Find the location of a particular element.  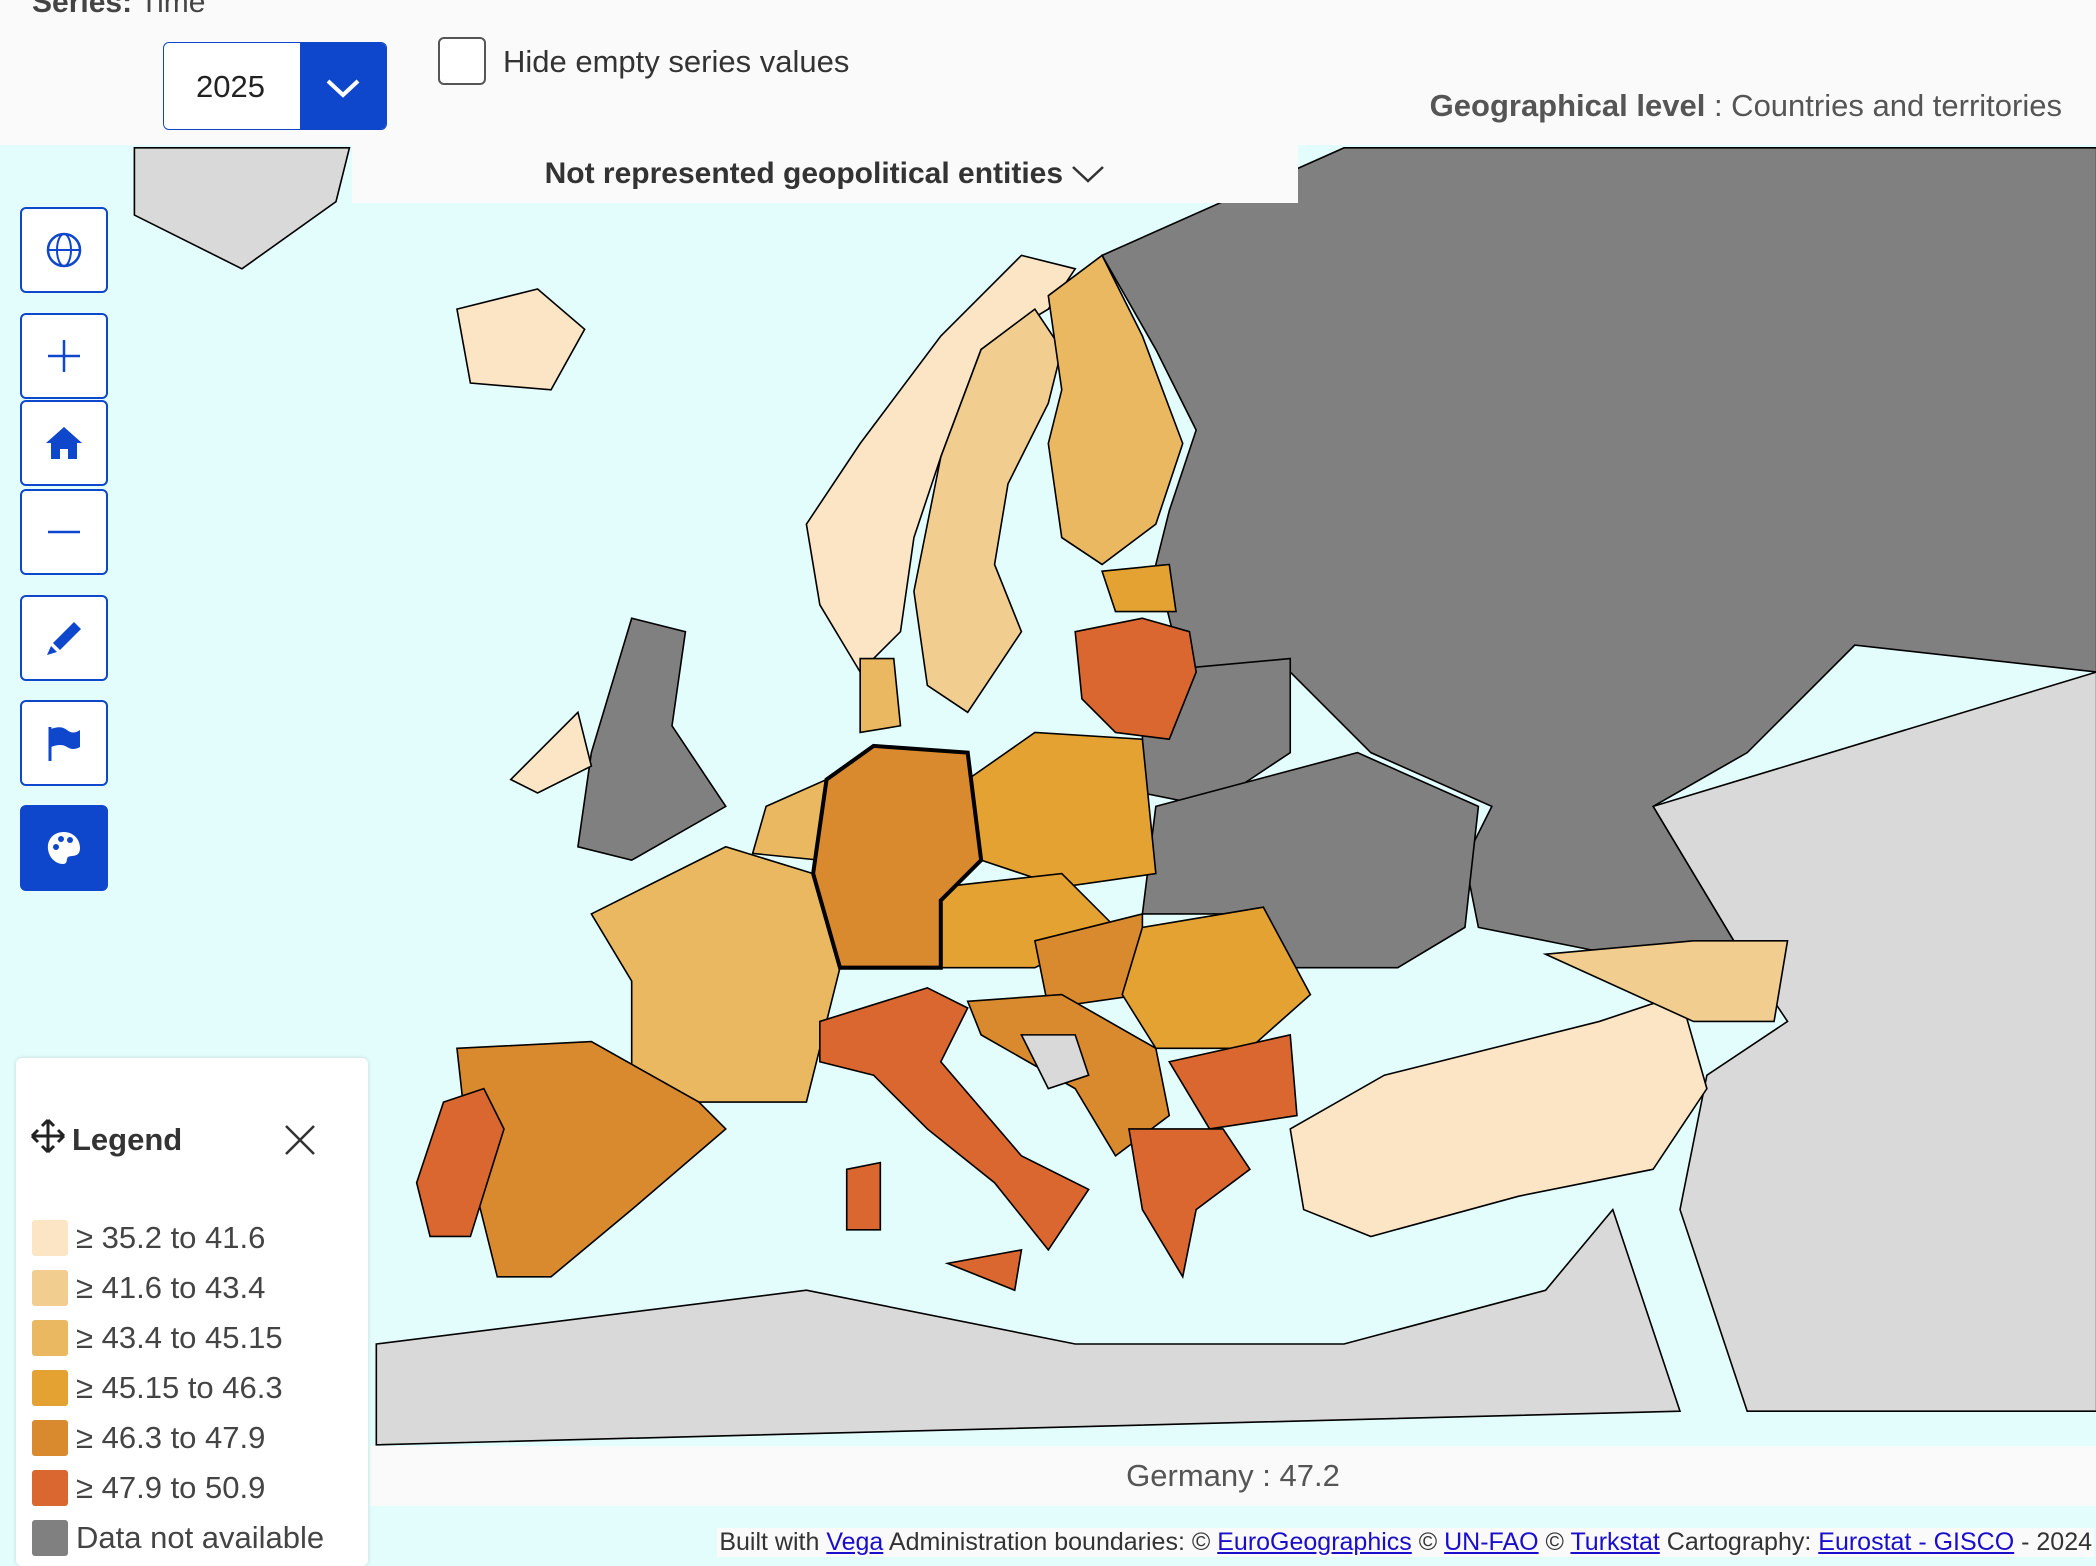

pen-icon is located at coordinates (64, 638).